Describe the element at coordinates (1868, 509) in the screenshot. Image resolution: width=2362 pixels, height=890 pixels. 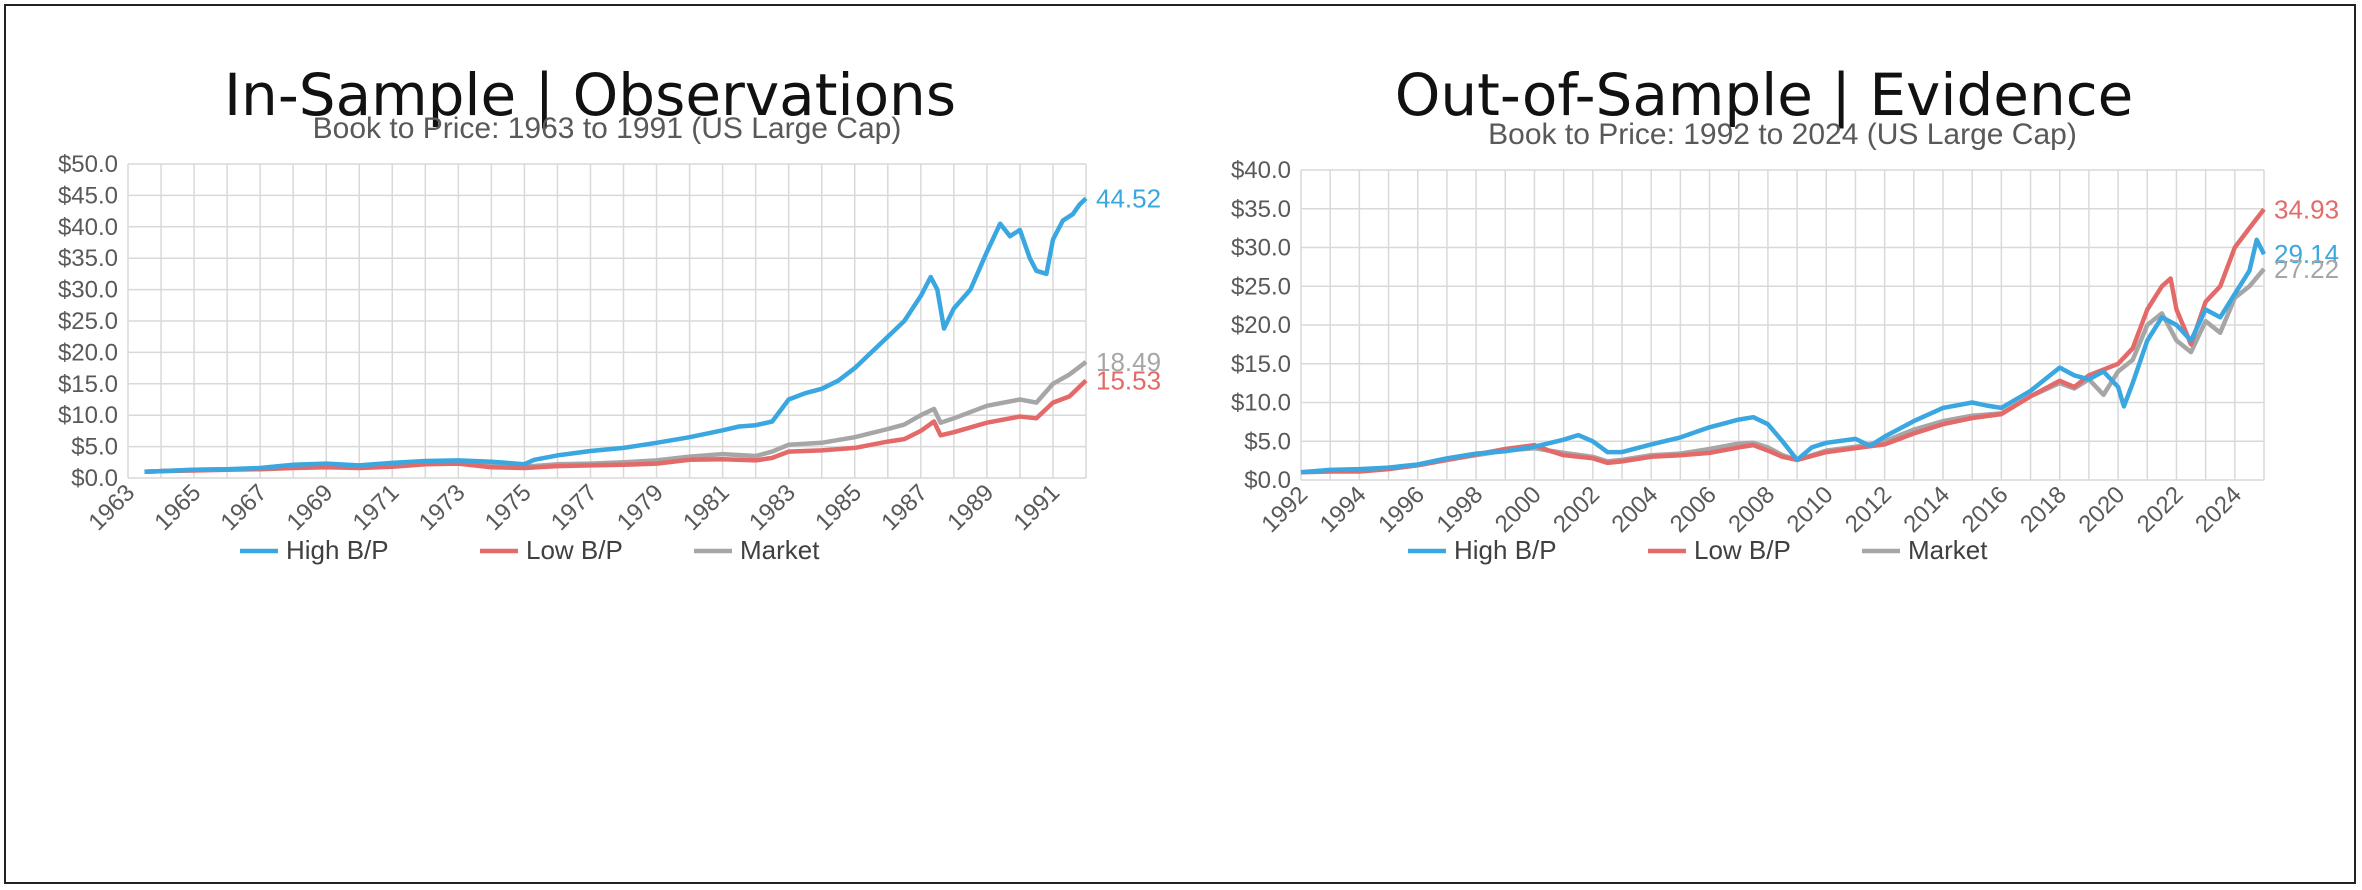
I see `x-tick-label: 2012` at that location.